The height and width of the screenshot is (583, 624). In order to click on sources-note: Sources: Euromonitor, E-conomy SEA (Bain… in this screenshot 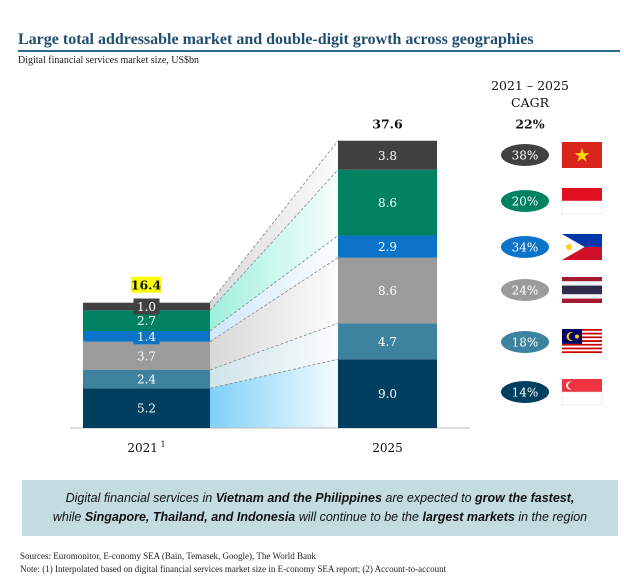, I will do `click(168, 556)`.